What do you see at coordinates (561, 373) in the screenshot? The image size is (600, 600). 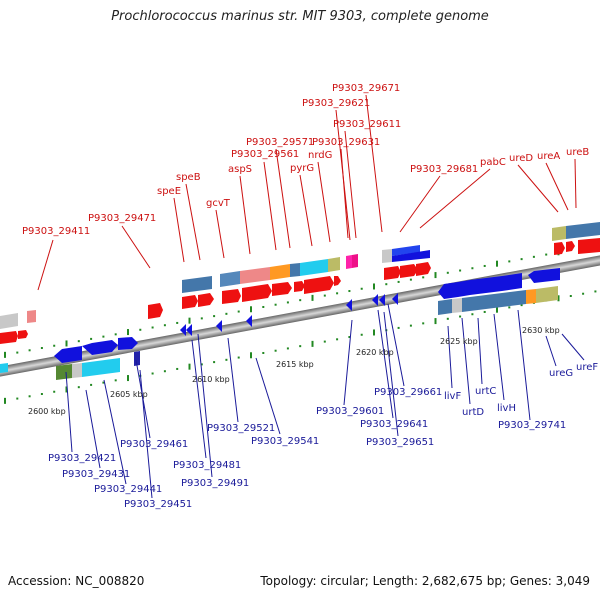 I see `gene-label: ureG` at bounding box center [561, 373].